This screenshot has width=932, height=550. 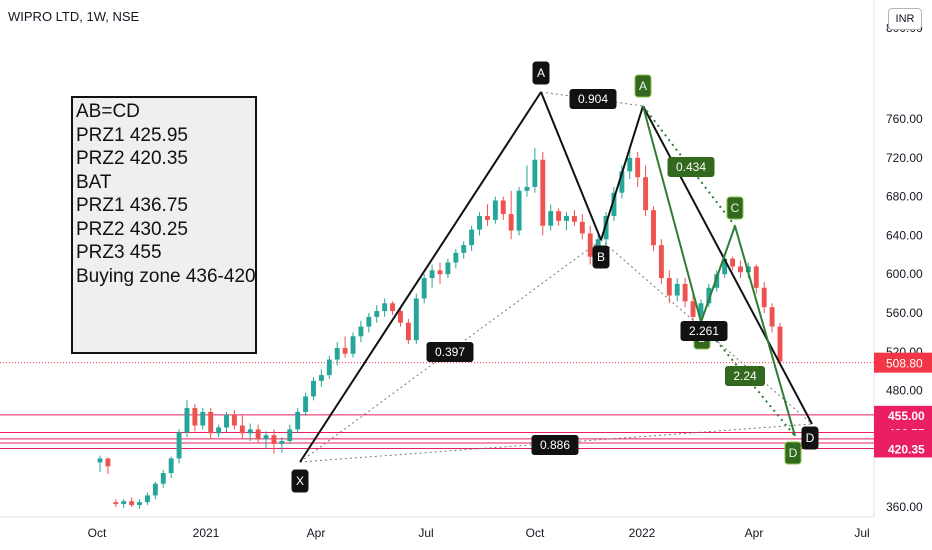 What do you see at coordinates (904, 391) in the screenshot?
I see `y-tick-label: 480.00` at bounding box center [904, 391].